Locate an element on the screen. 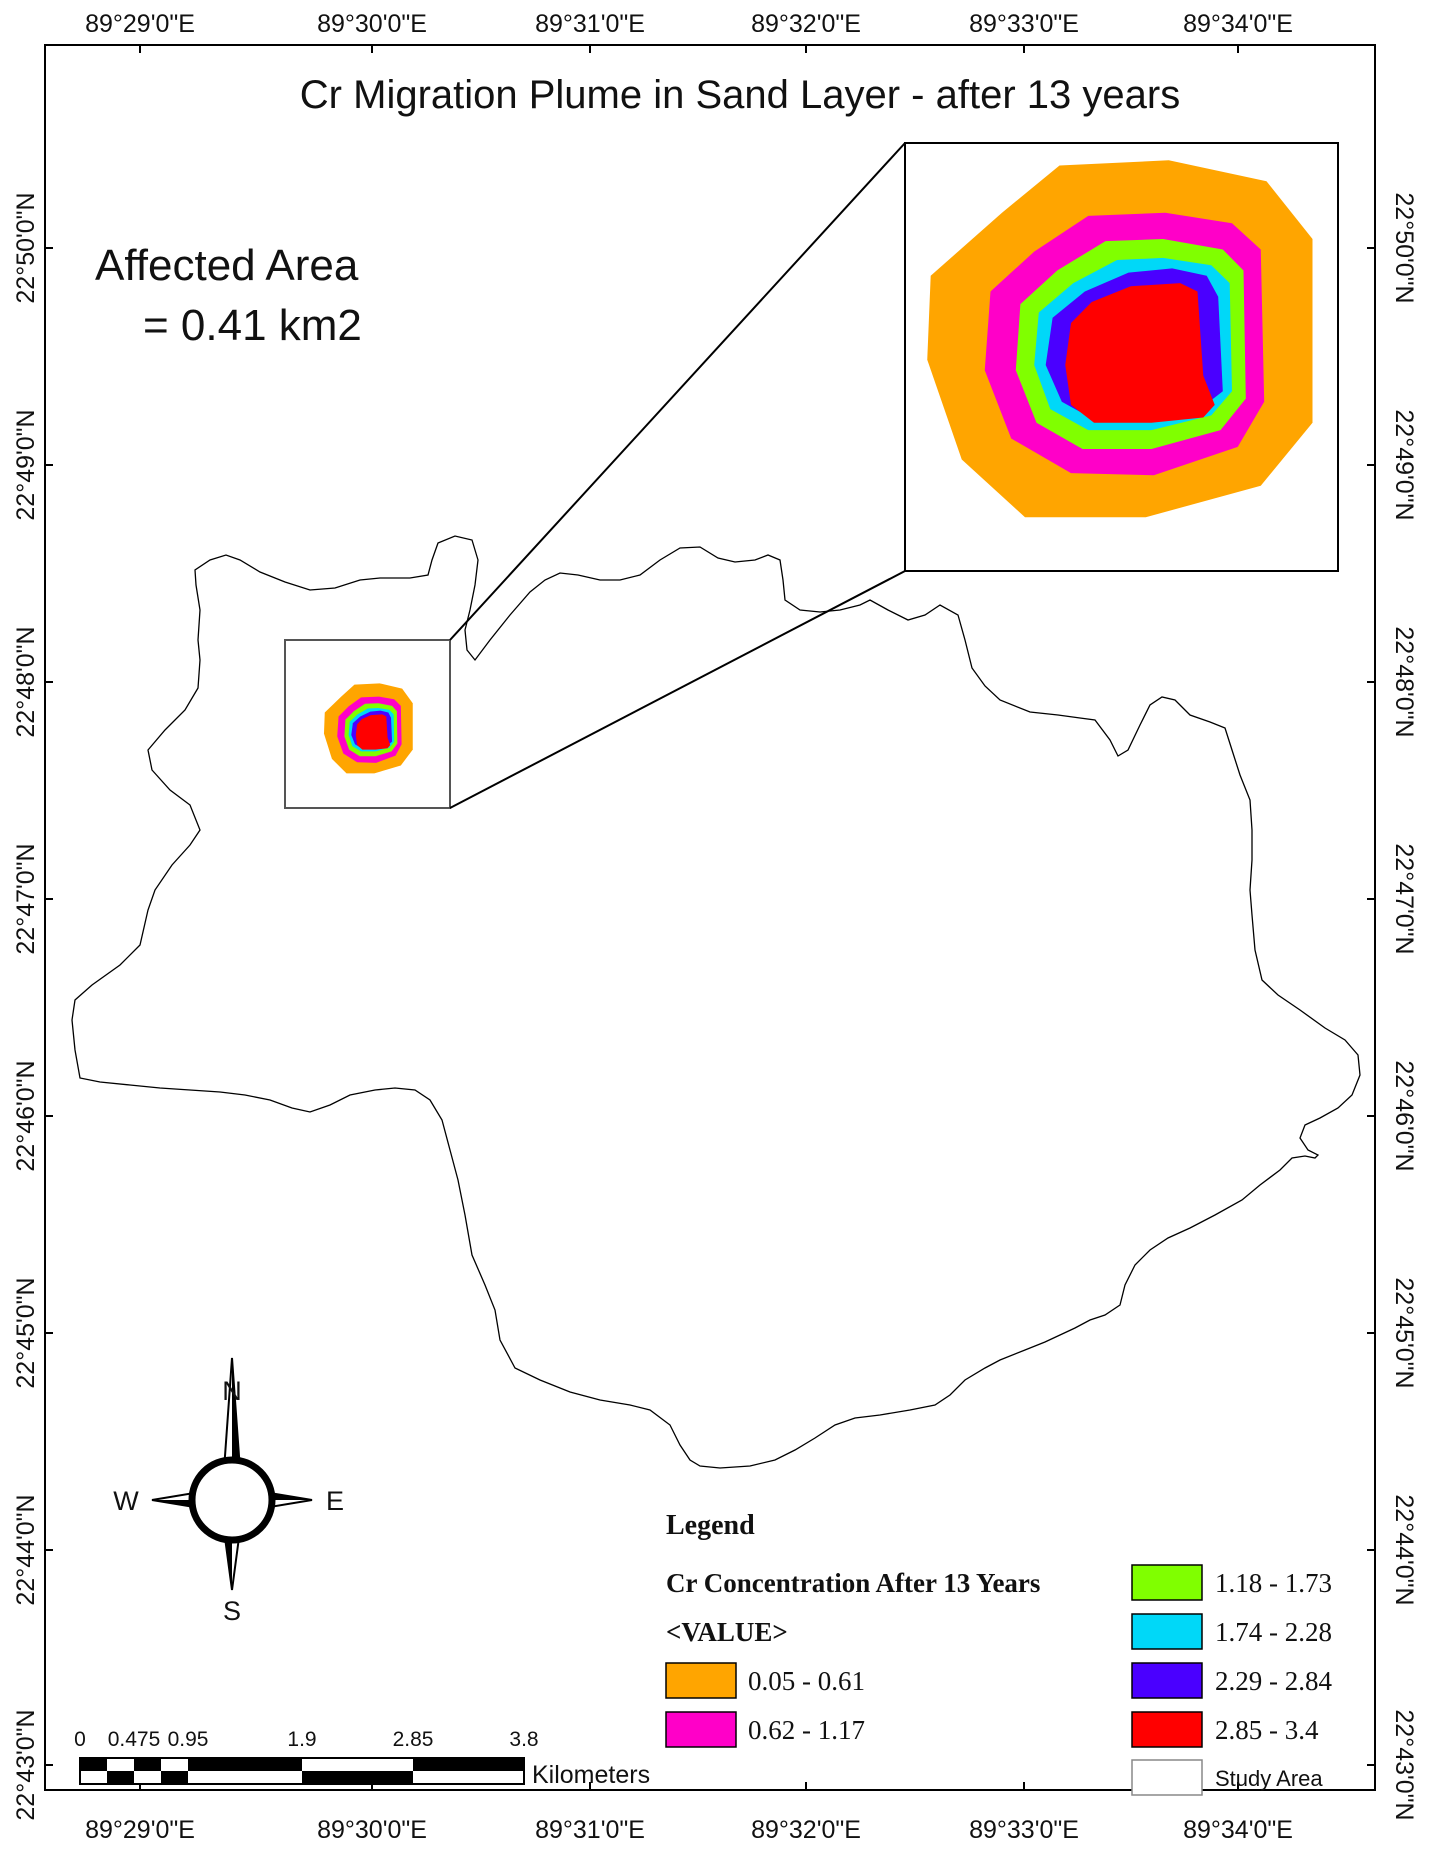 The width and height of the screenshot is (1430, 1851). legend-label-class-6: 2.85 - 3.4 is located at coordinates (1267, 1730).